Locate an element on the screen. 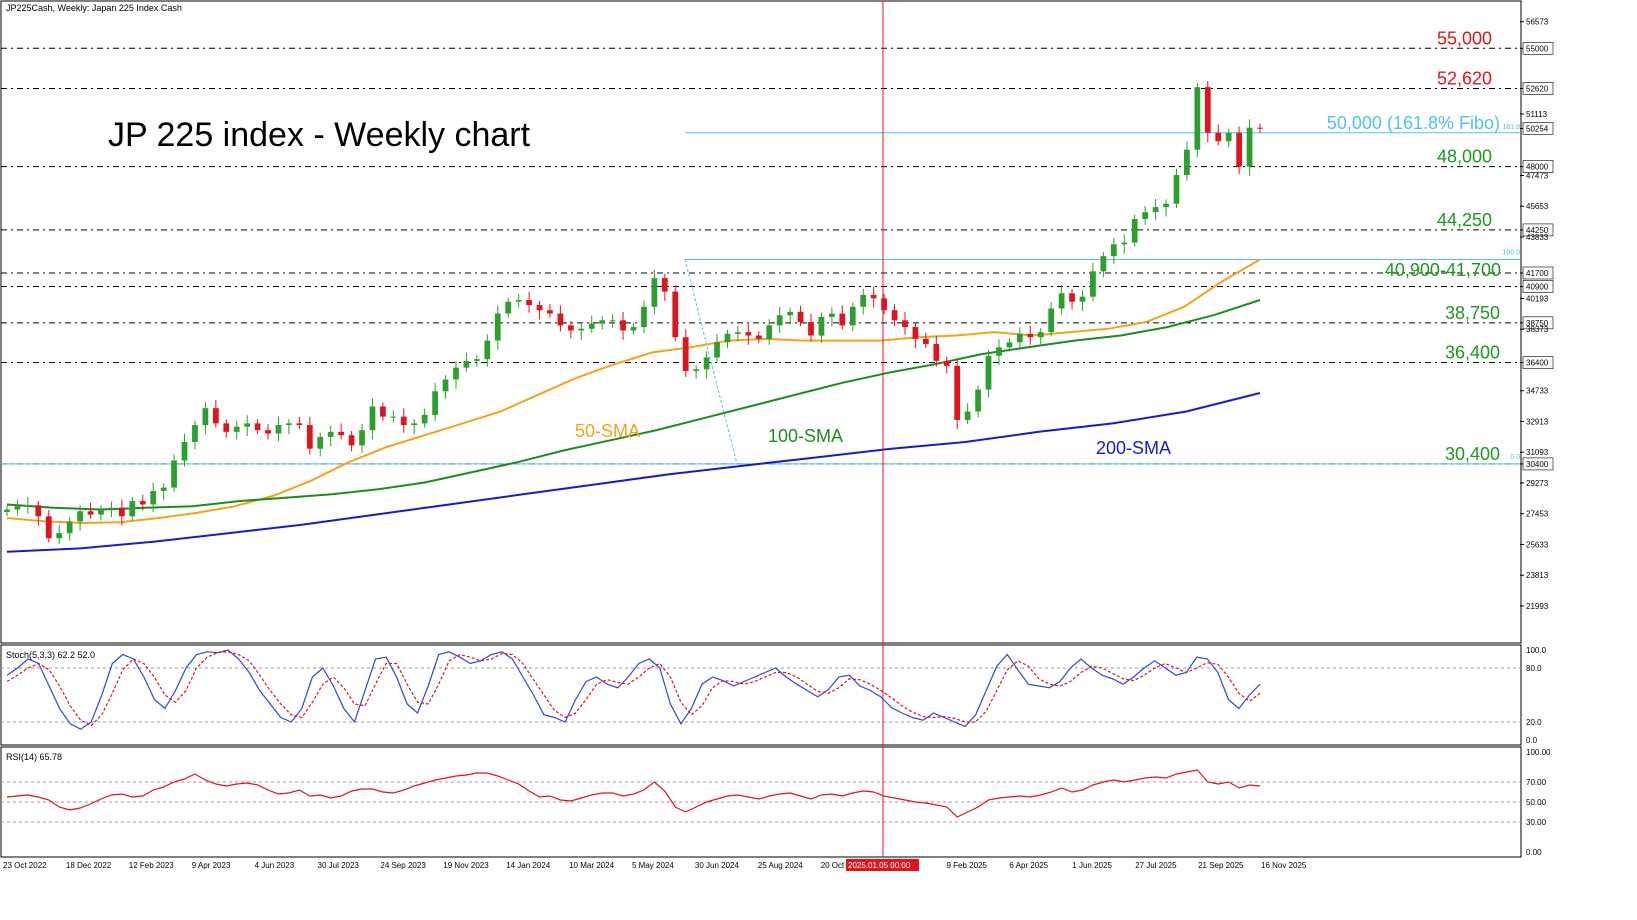  crosshair-date-box is located at coordinates (882, 865).